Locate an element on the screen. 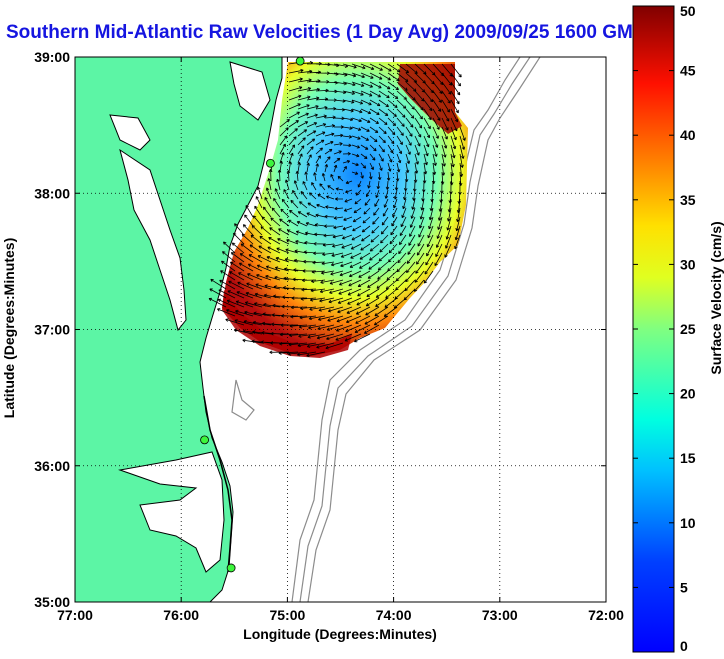 The image size is (724, 659). x-tick-label: 75:00 is located at coordinates (287, 615).